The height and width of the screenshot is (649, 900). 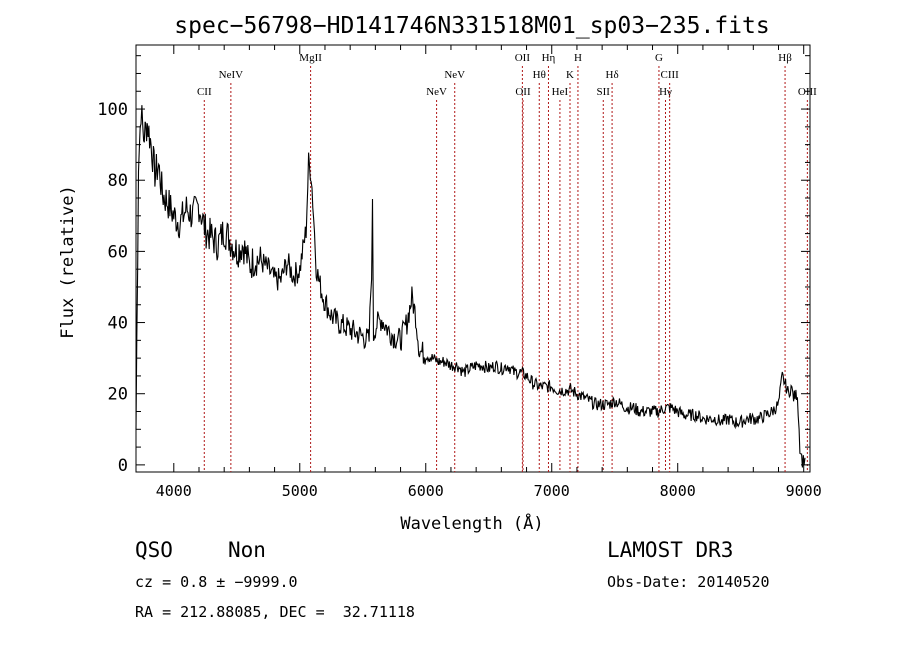 What do you see at coordinates (807, 92) in the screenshot?
I see `emission-line-label: OIII` at bounding box center [807, 92].